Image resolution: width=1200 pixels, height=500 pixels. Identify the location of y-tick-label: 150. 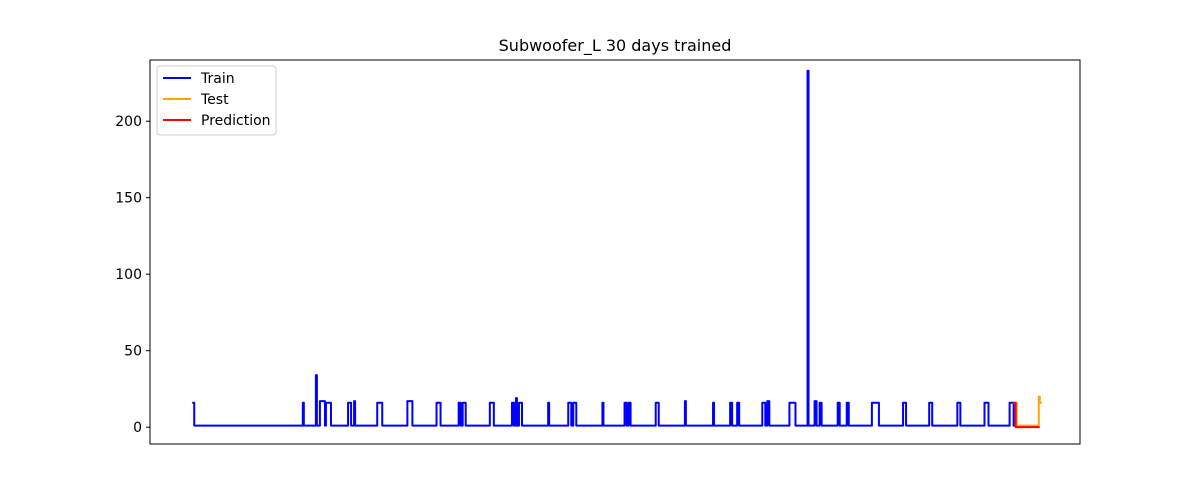
(128, 199).